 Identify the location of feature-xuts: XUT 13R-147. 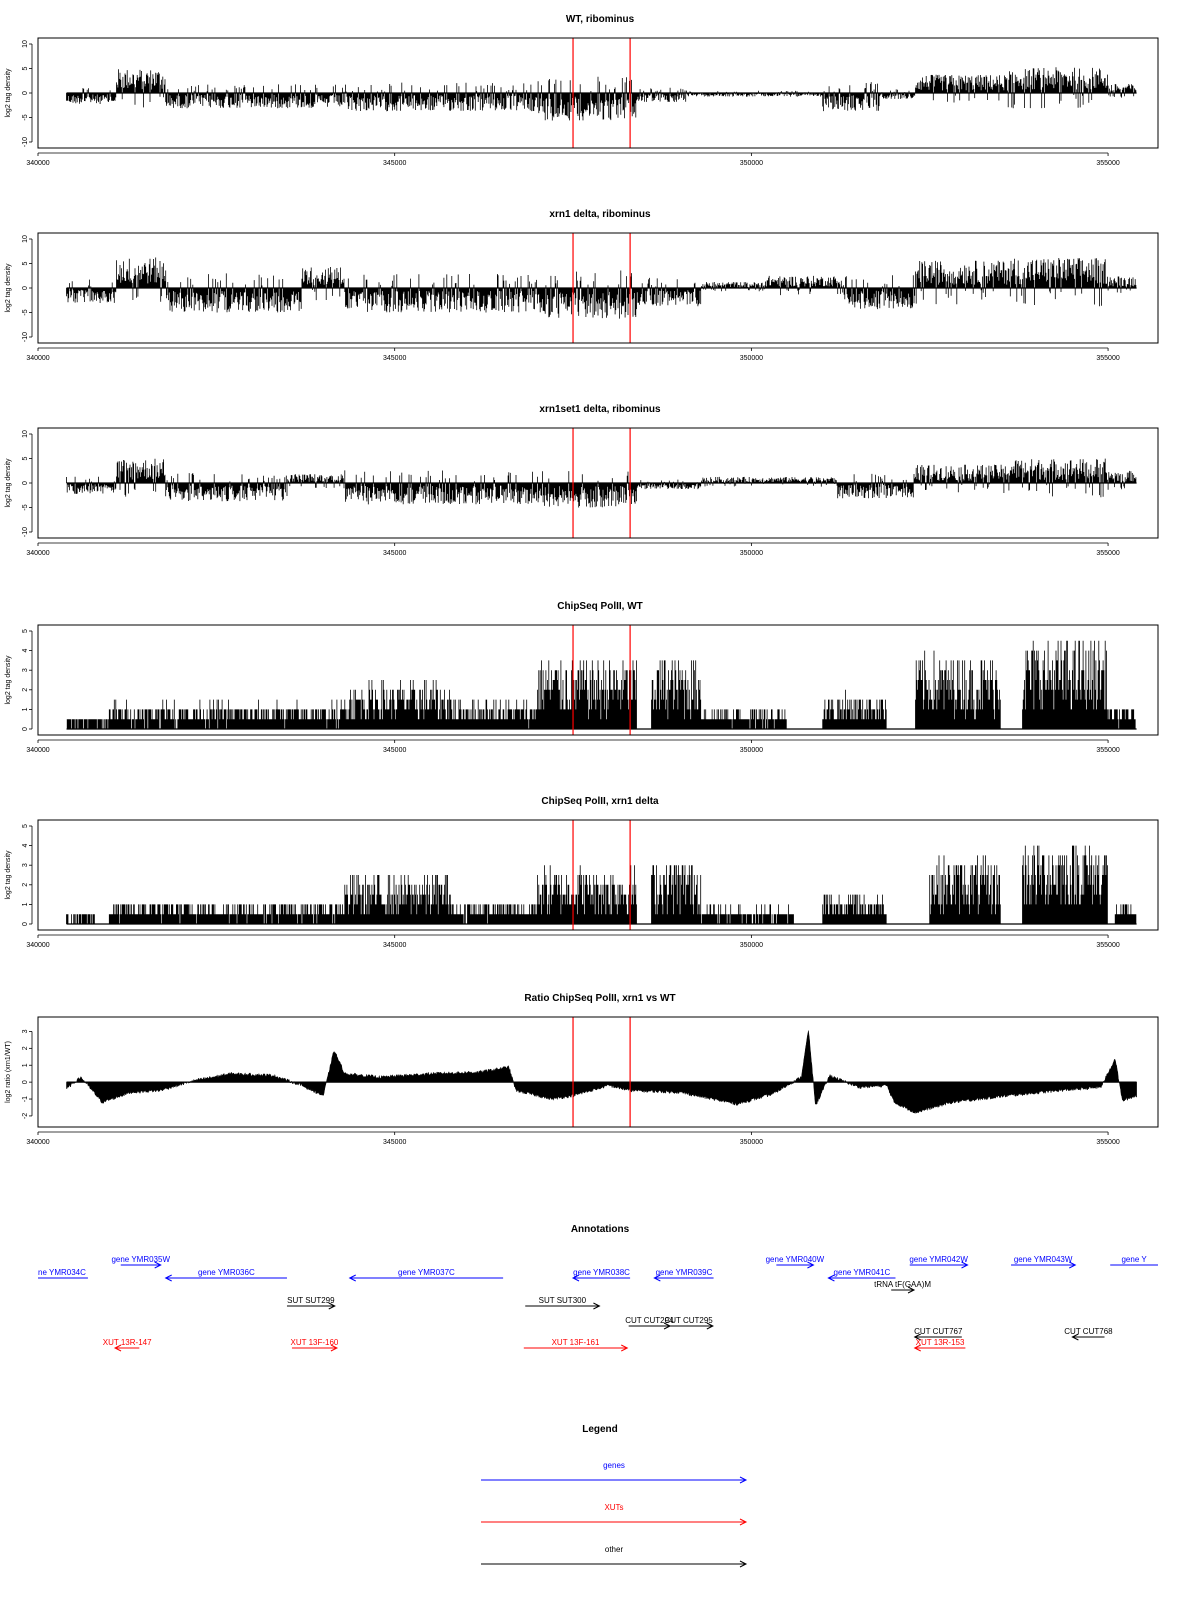
(127, 1345).